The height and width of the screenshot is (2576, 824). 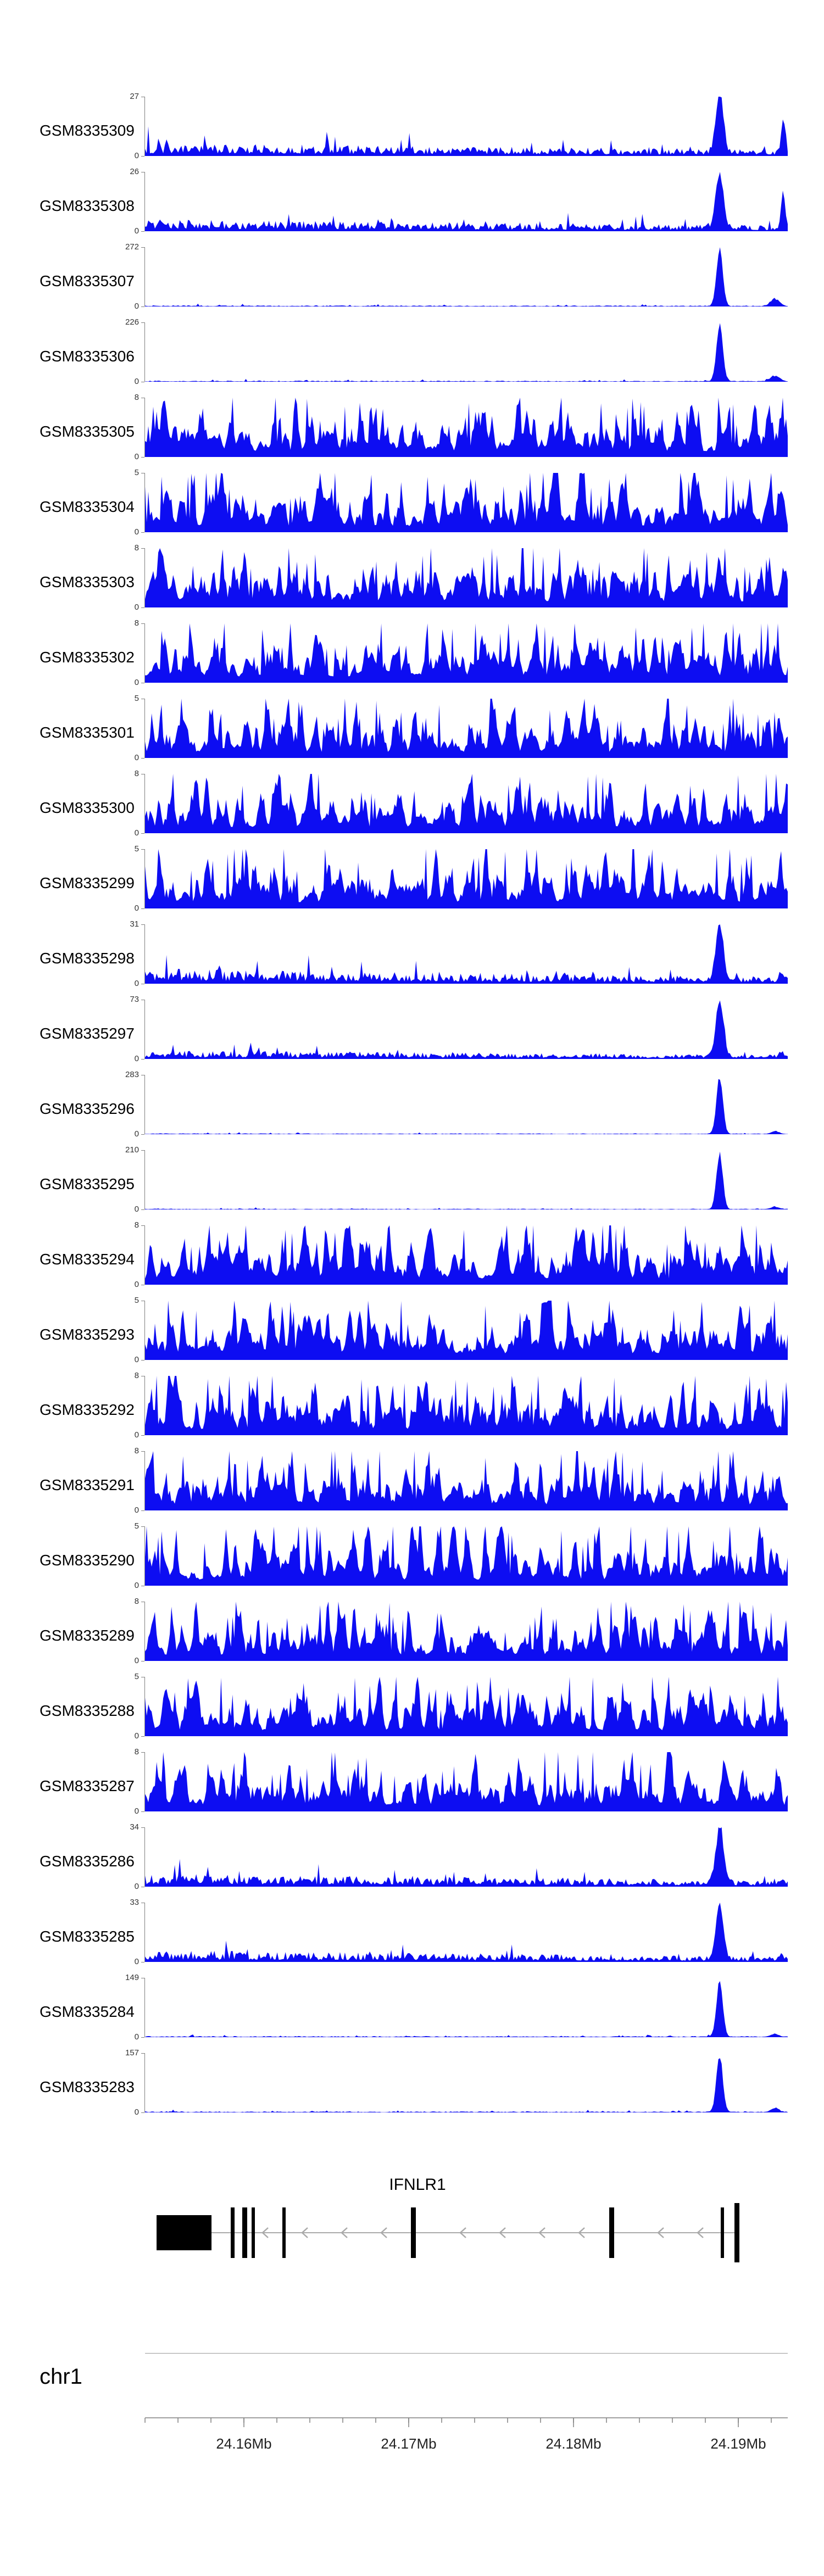 What do you see at coordinates (132, 1074) in the screenshot?
I see `track-ymax-label: 283` at bounding box center [132, 1074].